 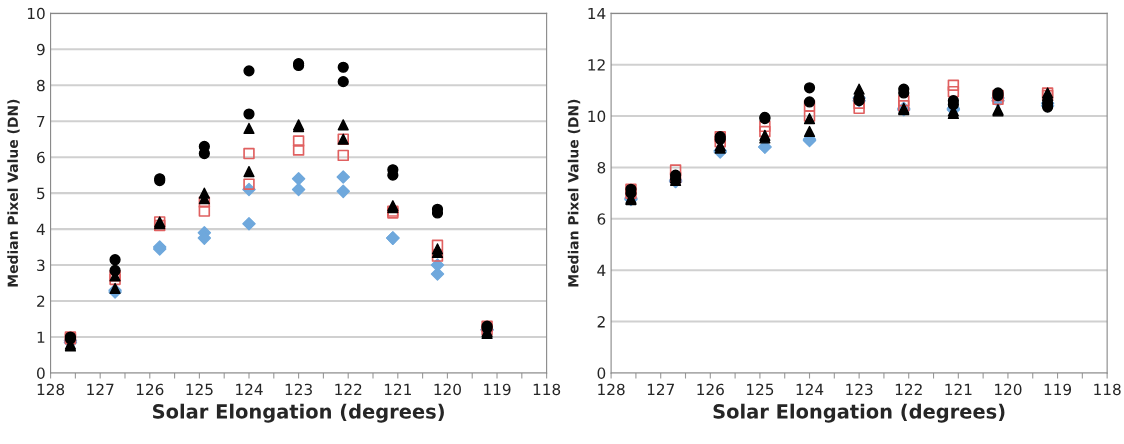 I want to click on y-tick-label: 3, so click(x=41, y=265).